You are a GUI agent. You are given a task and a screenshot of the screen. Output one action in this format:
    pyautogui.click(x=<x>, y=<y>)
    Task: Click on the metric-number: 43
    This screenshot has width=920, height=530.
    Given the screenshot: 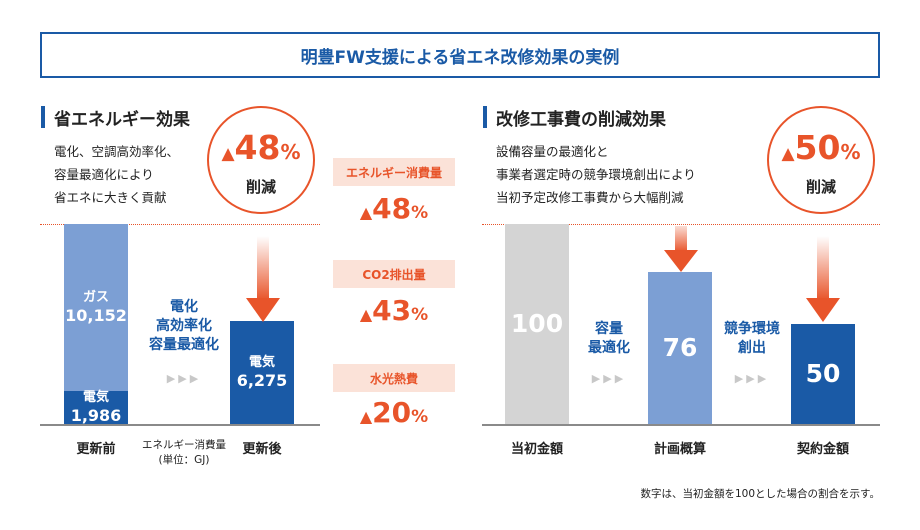 What is the action you would take?
    pyautogui.click(x=392, y=310)
    